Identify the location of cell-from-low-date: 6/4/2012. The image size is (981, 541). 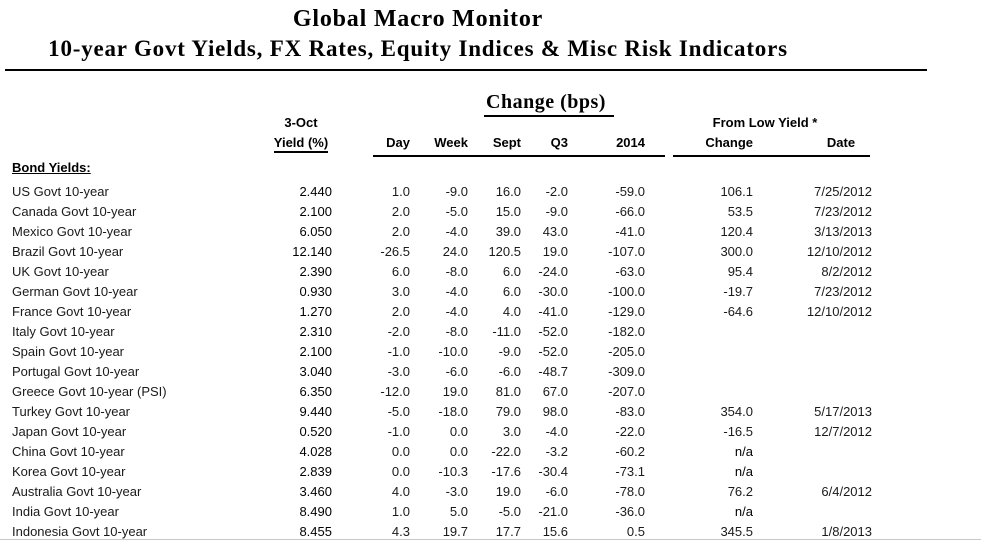
(846, 491).